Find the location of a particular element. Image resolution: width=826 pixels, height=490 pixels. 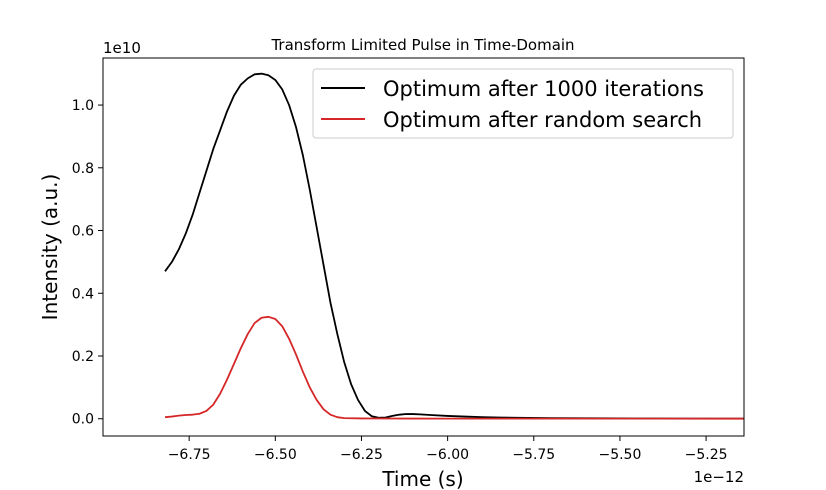

y-tick-label: 0.0 is located at coordinates (83, 420).